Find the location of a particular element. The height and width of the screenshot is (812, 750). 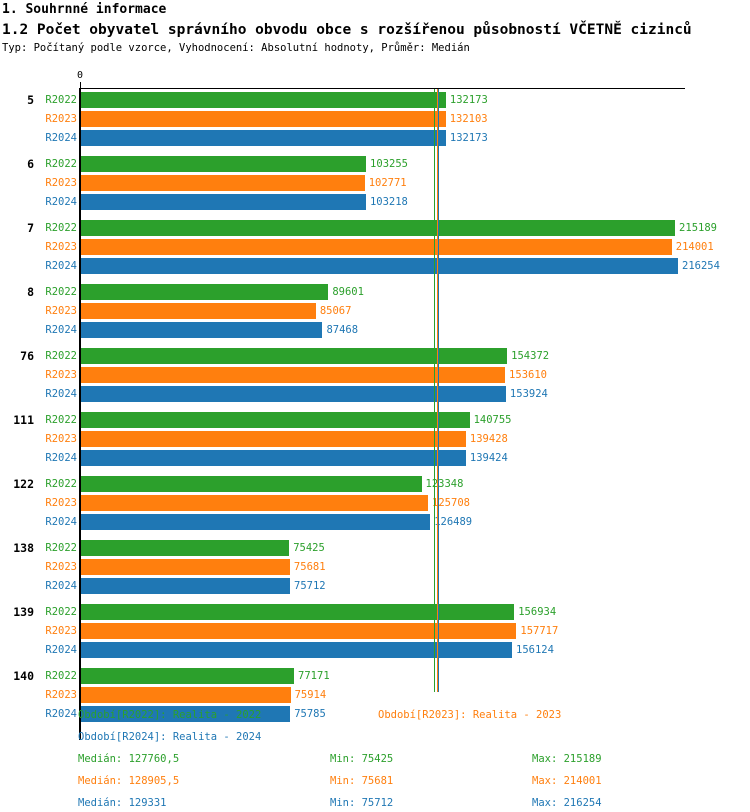

stat-median-2022: Medián: 127760,5 is located at coordinates (129, 759).